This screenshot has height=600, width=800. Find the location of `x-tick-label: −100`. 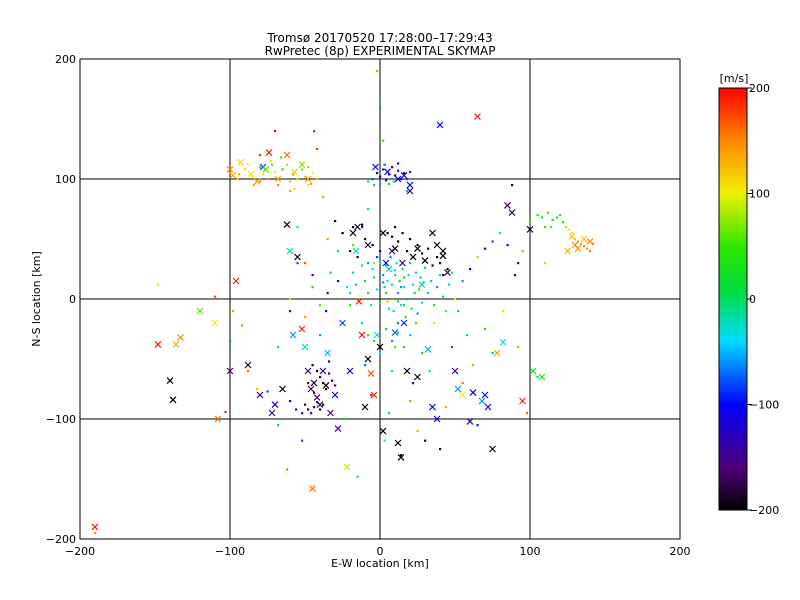

x-tick-label: −100 is located at coordinates (230, 551).